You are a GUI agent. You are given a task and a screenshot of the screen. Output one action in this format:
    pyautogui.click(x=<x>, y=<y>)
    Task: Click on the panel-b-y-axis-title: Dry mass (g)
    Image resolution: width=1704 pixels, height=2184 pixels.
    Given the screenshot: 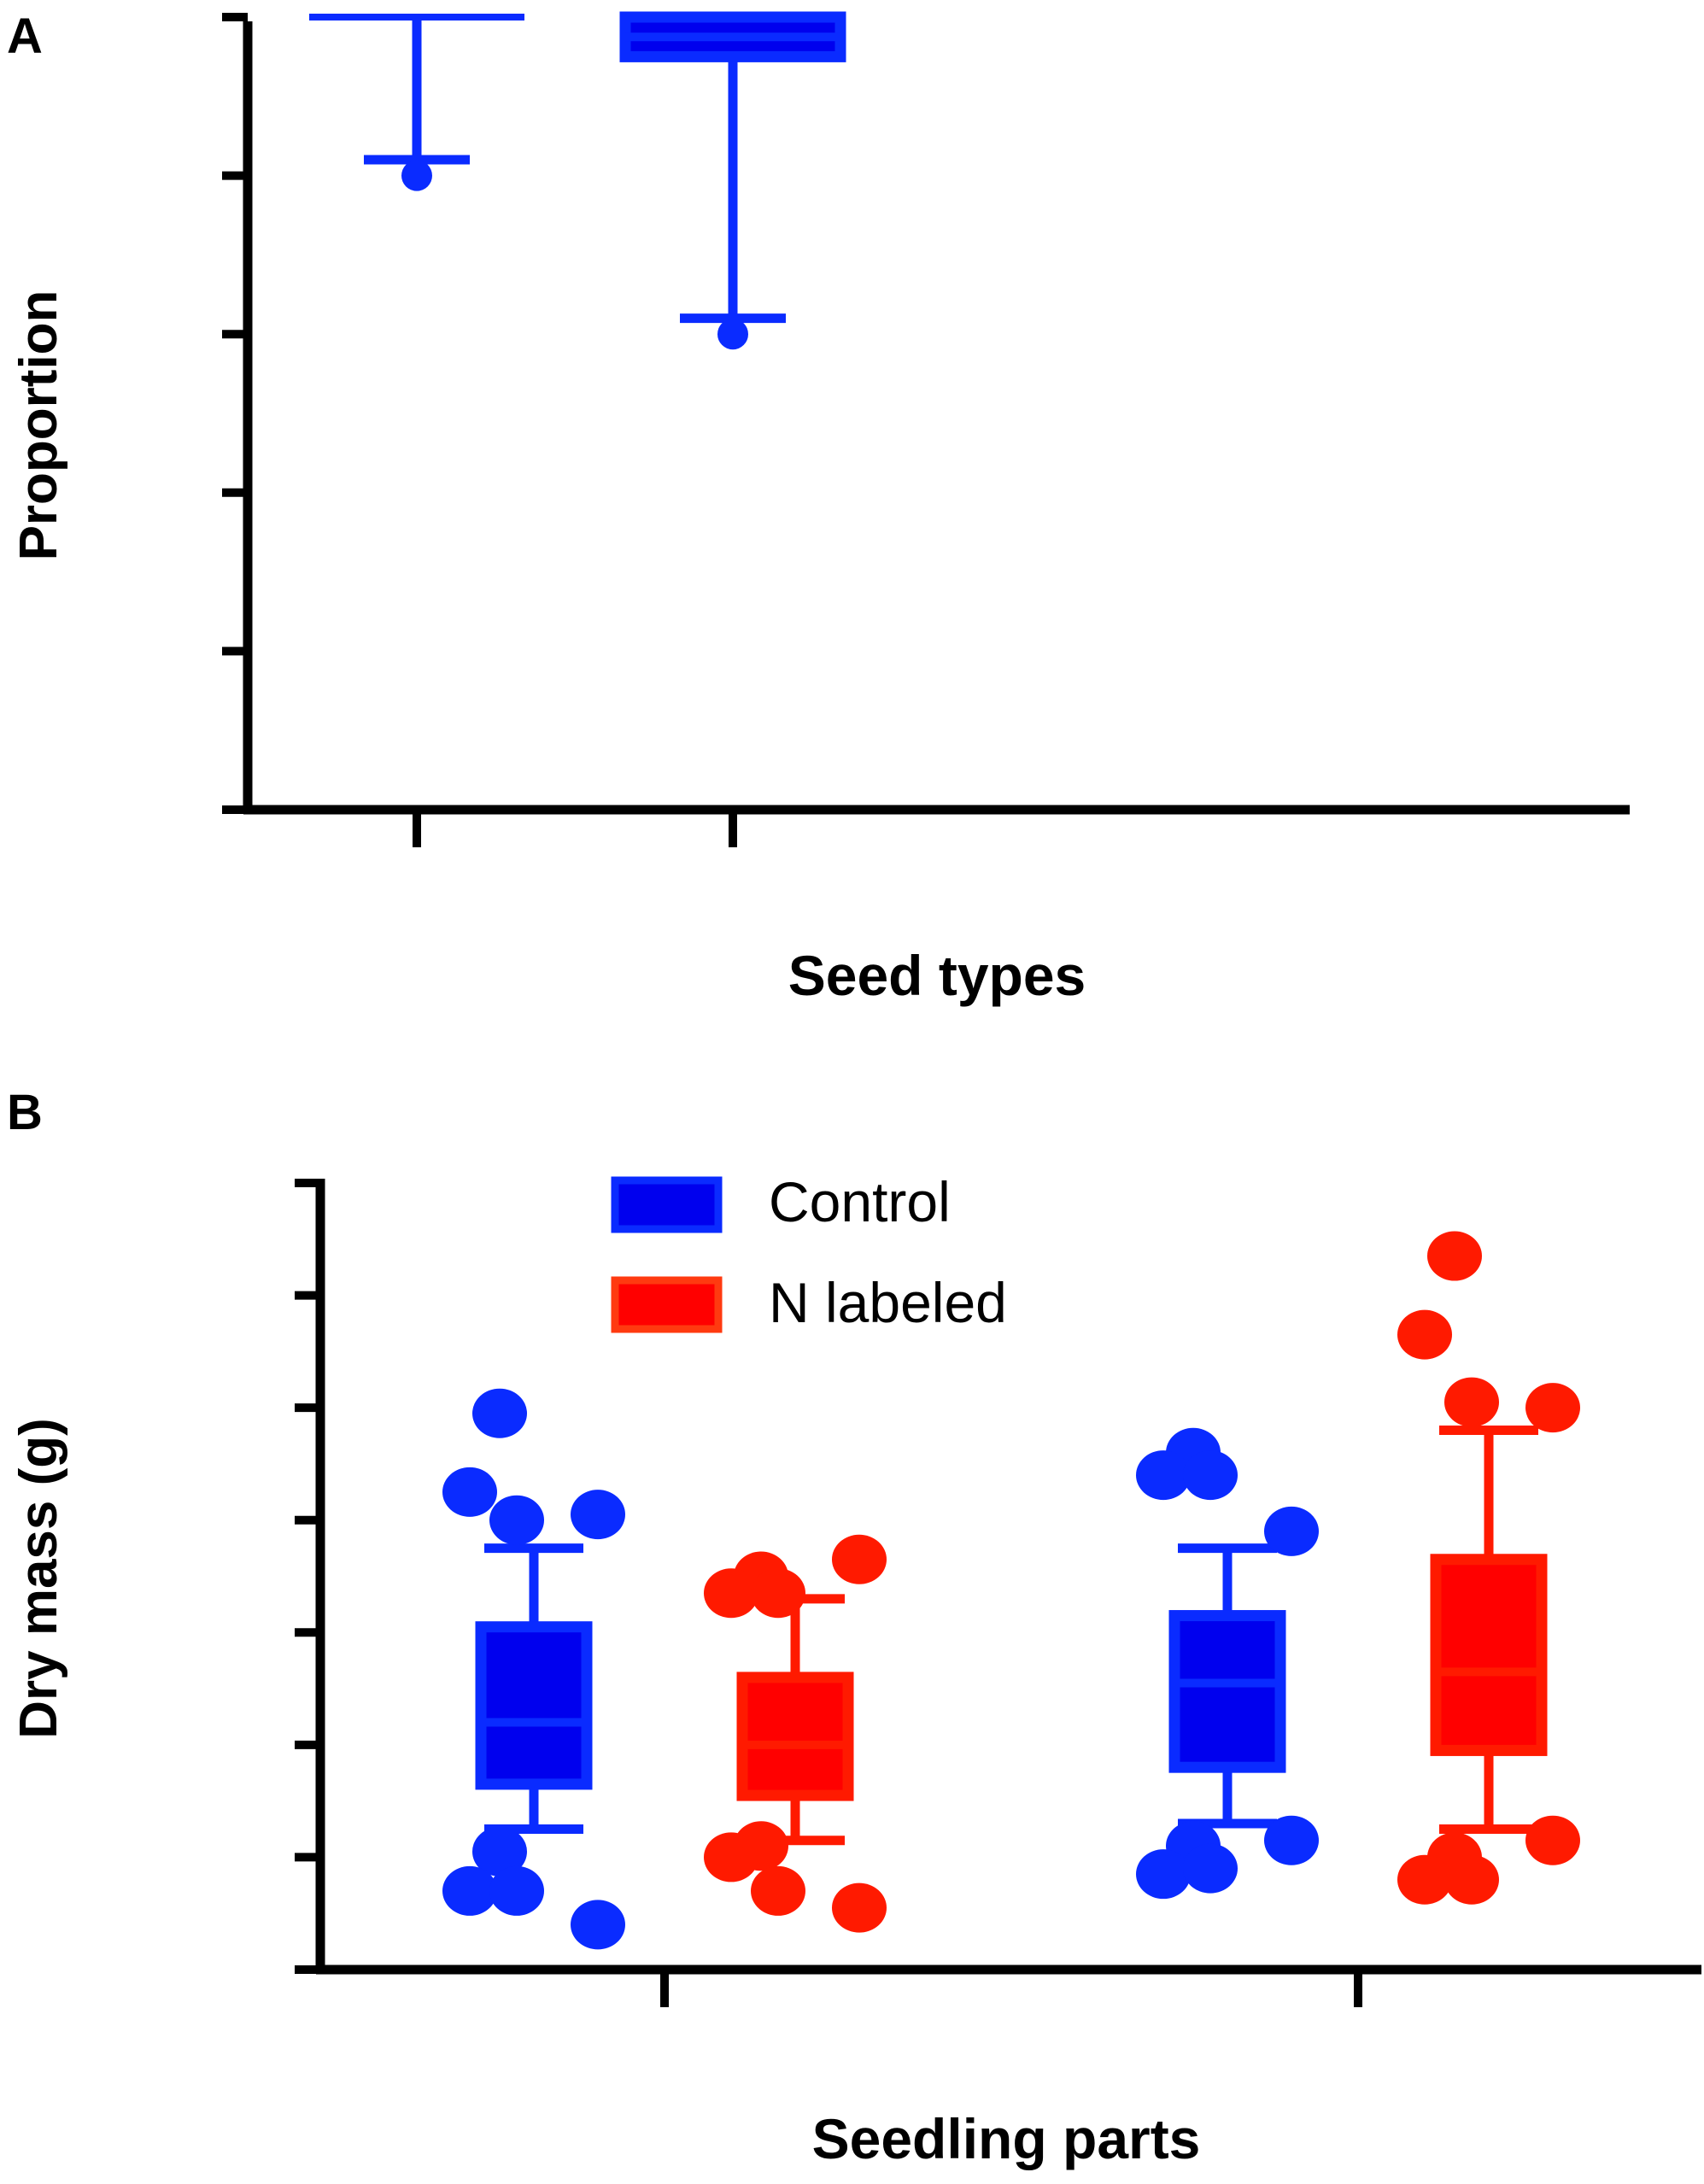 What is the action you would take?
    pyautogui.click(x=38, y=1578)
    